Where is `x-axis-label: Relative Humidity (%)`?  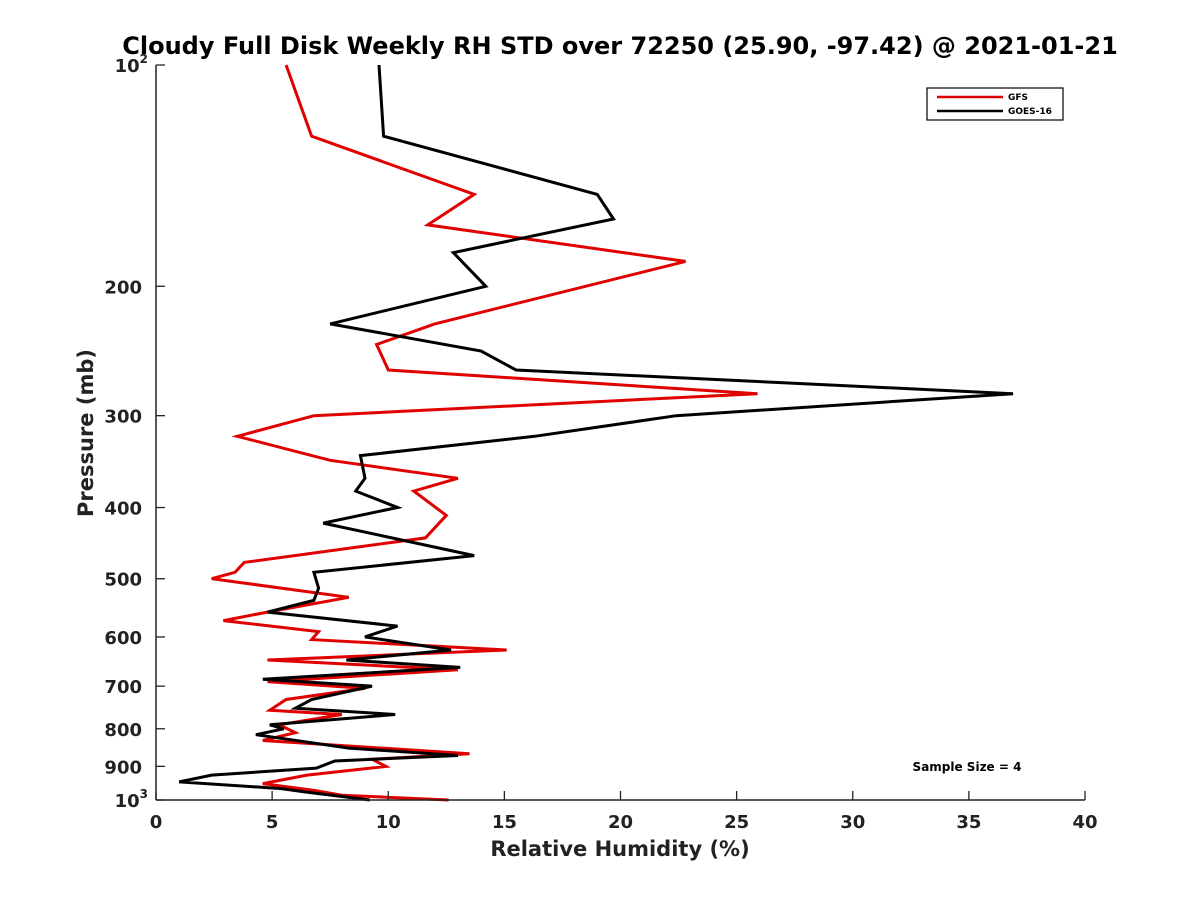
x-axis-label: Relative Humidity (%) is located at coordinates (619, 849).